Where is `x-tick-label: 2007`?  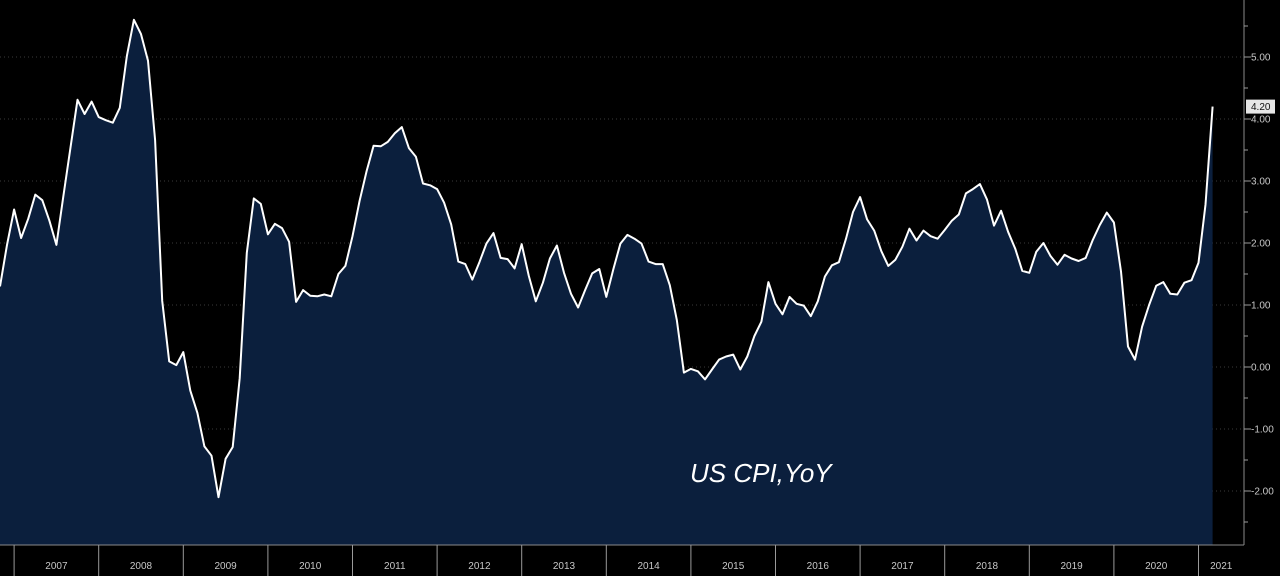
x-tick-label: 2007 is located at coordinates (56, 566).